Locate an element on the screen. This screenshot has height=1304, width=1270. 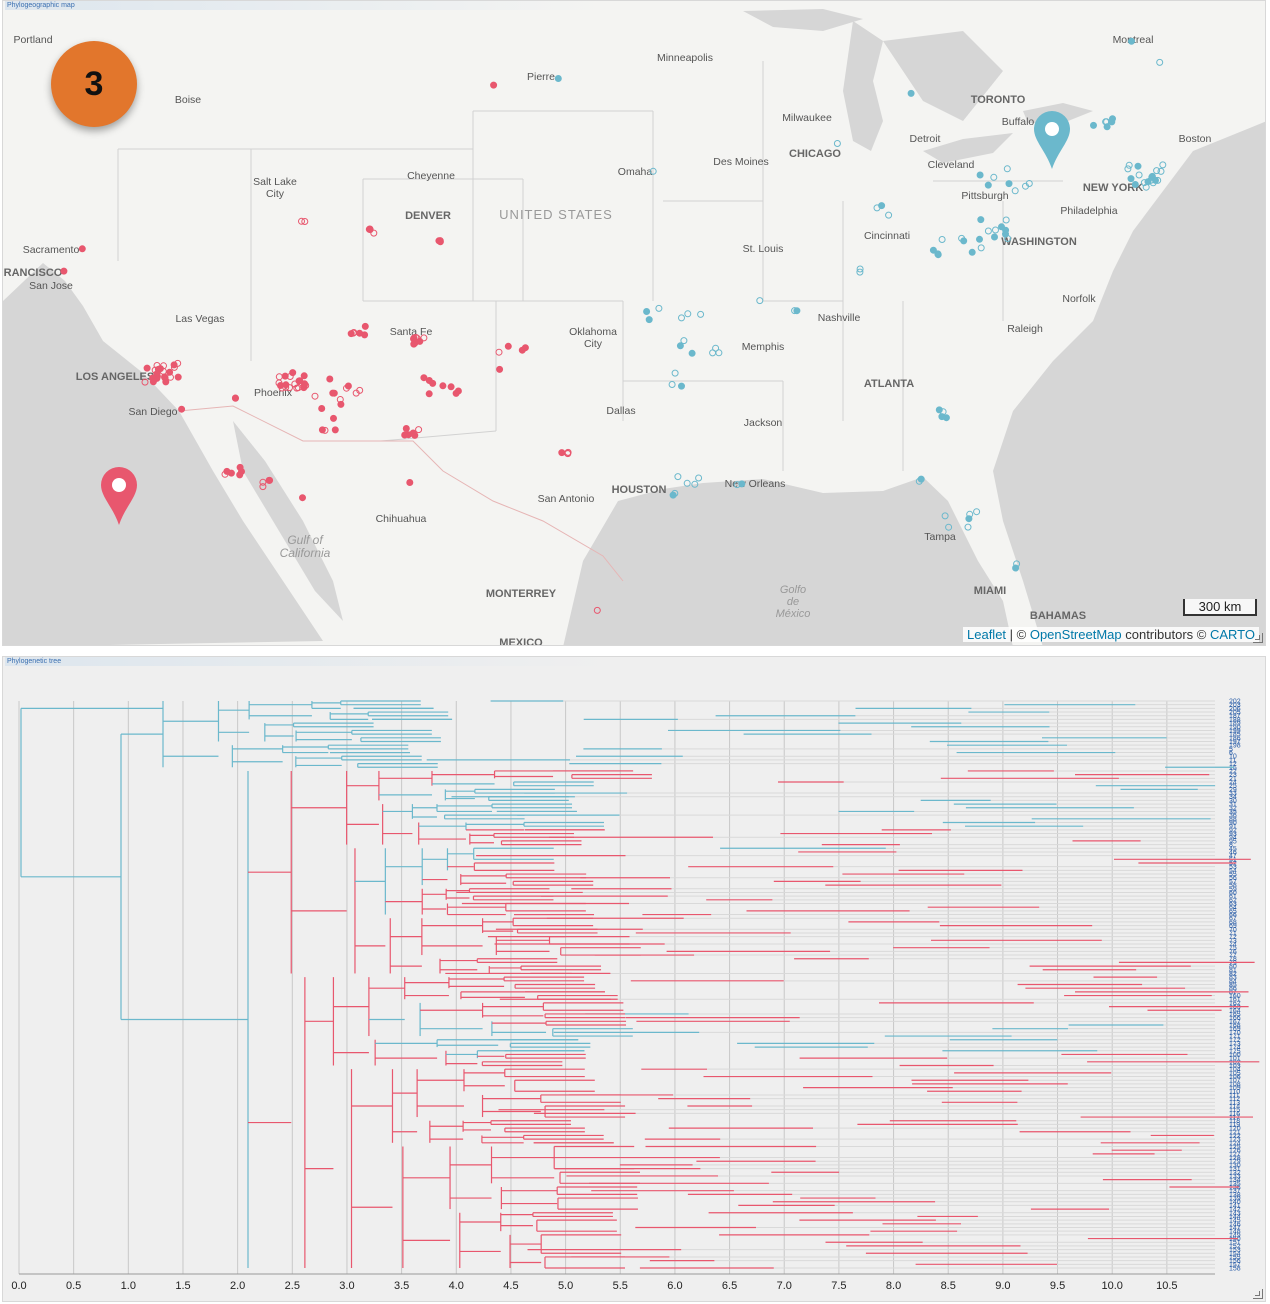
blue-location-marker is located at coordinates (1052, 140).